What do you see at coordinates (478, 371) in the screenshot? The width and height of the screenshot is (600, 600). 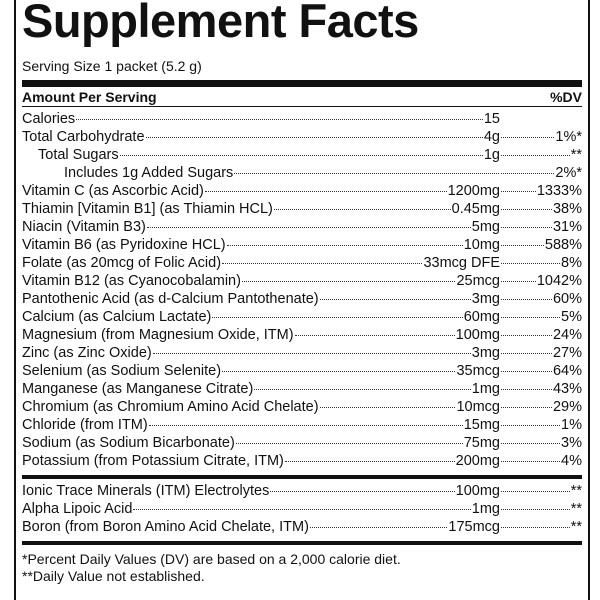 I see `amount: 35mcg` at bounding box center [478, 371].